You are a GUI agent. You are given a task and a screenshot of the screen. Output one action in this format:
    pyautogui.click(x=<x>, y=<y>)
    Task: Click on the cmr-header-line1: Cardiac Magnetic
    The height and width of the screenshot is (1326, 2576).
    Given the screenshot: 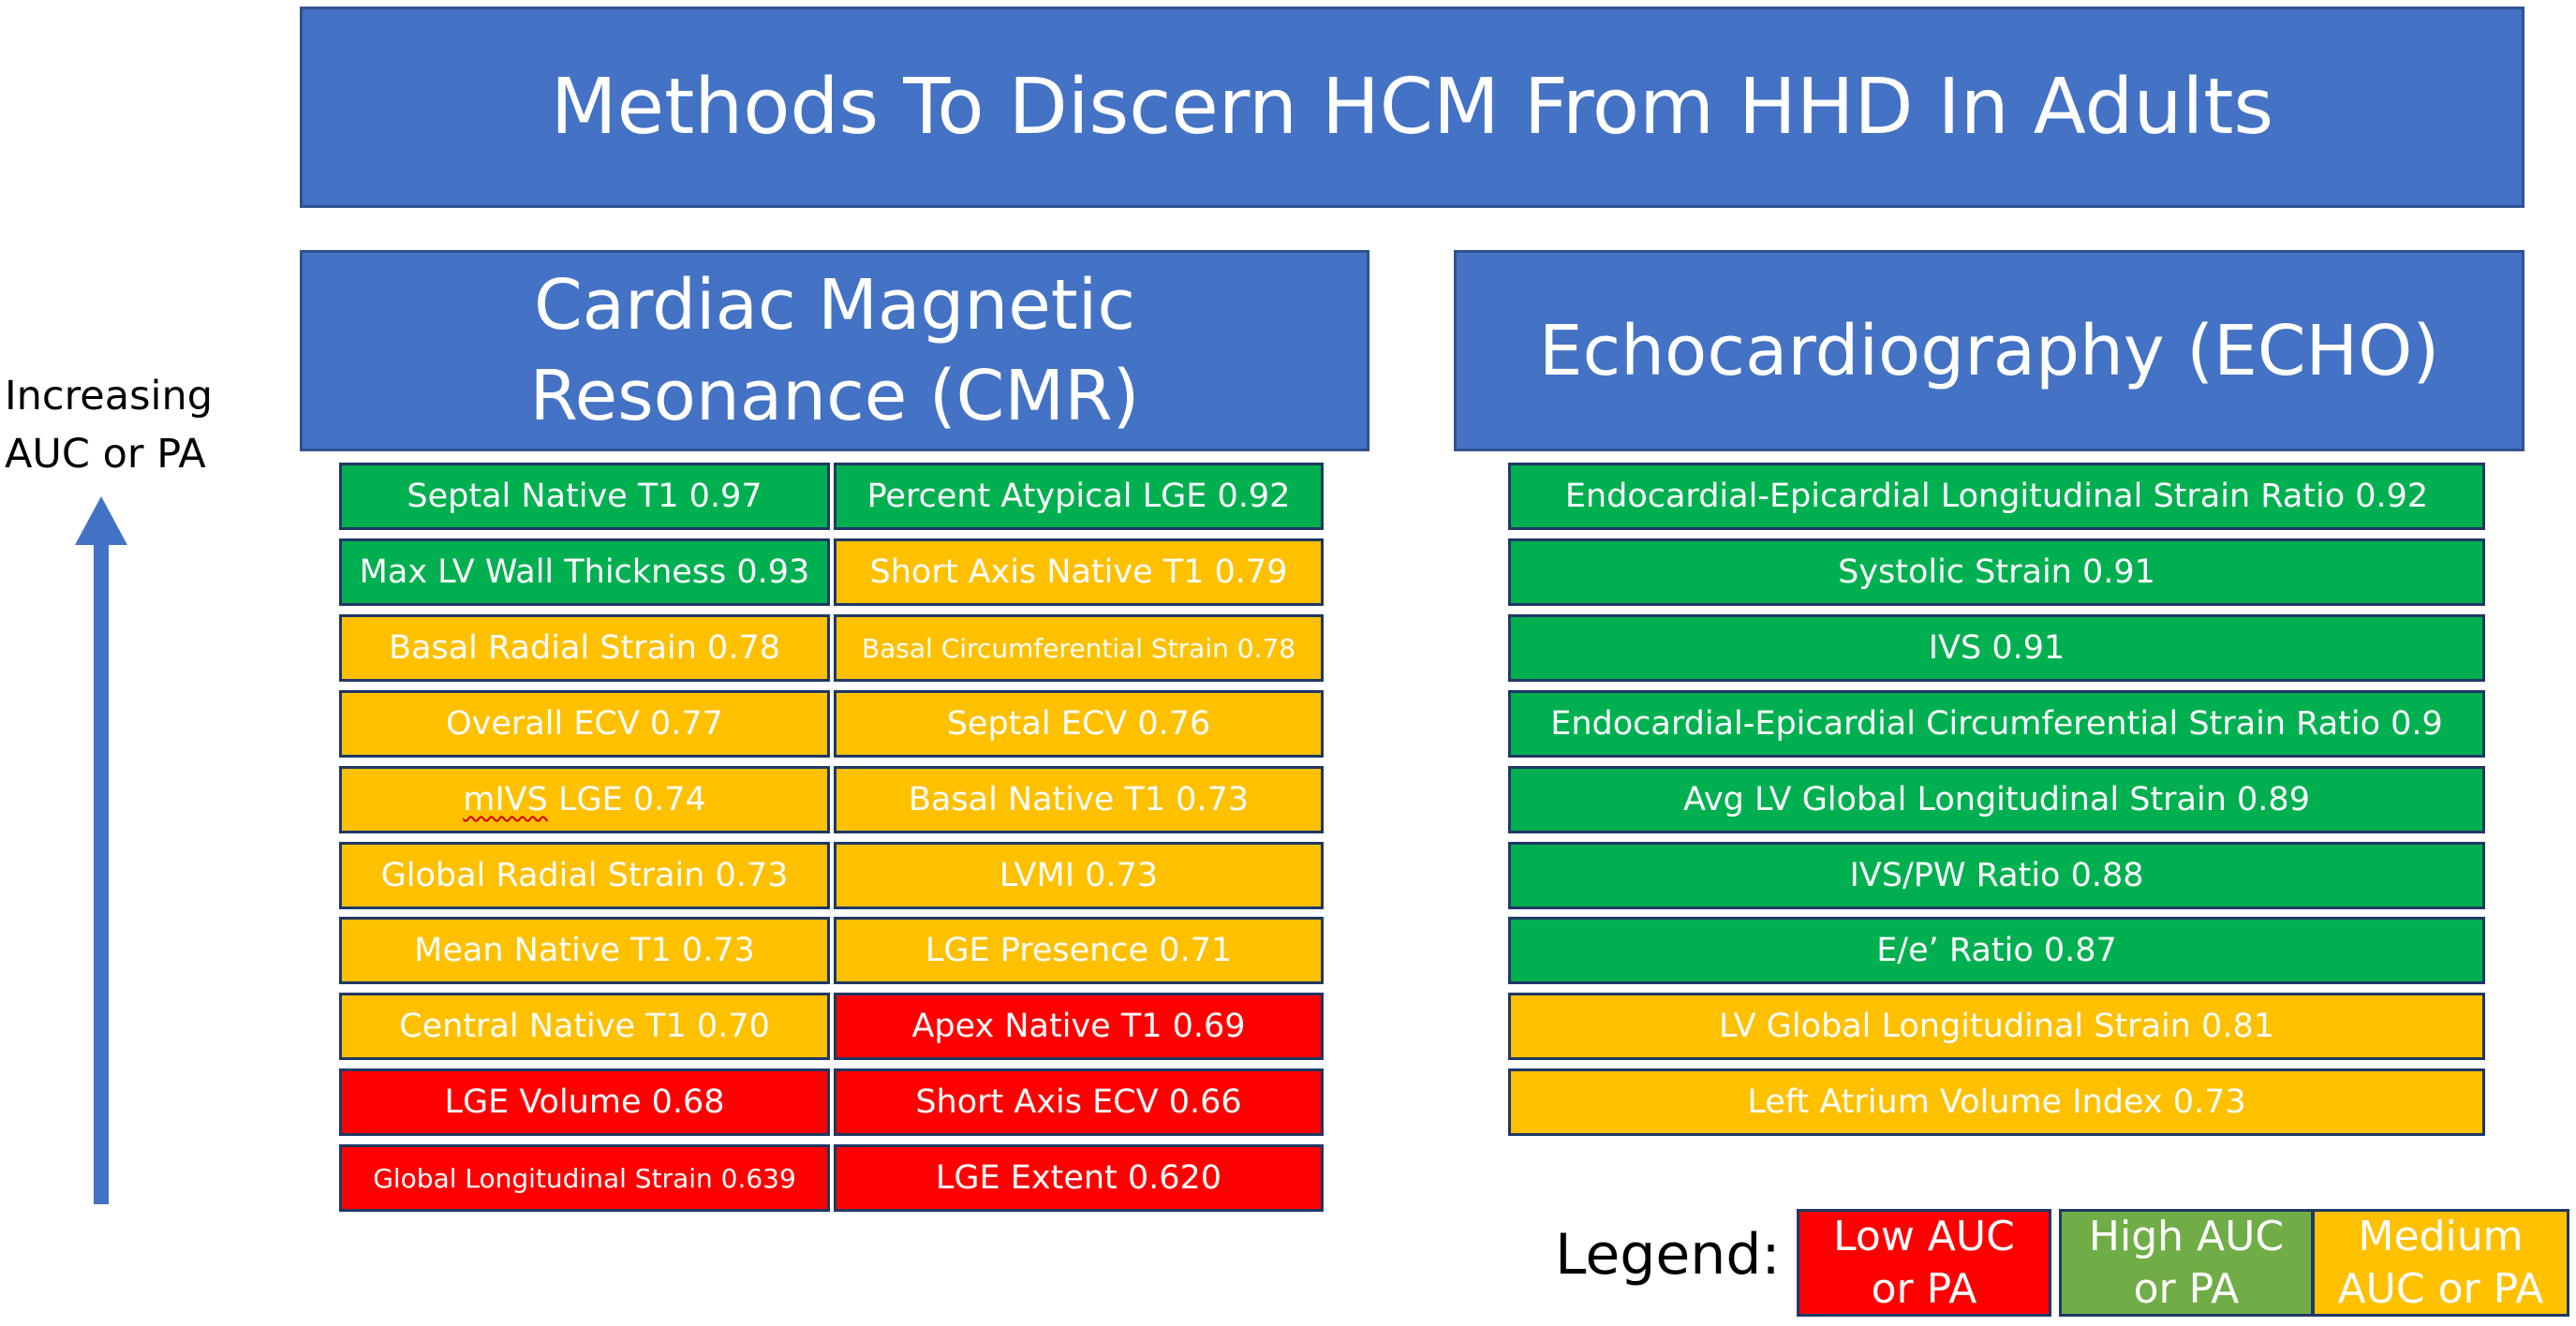 What is the action you would take?
    pyautogui.click(x=835, y=305)
    